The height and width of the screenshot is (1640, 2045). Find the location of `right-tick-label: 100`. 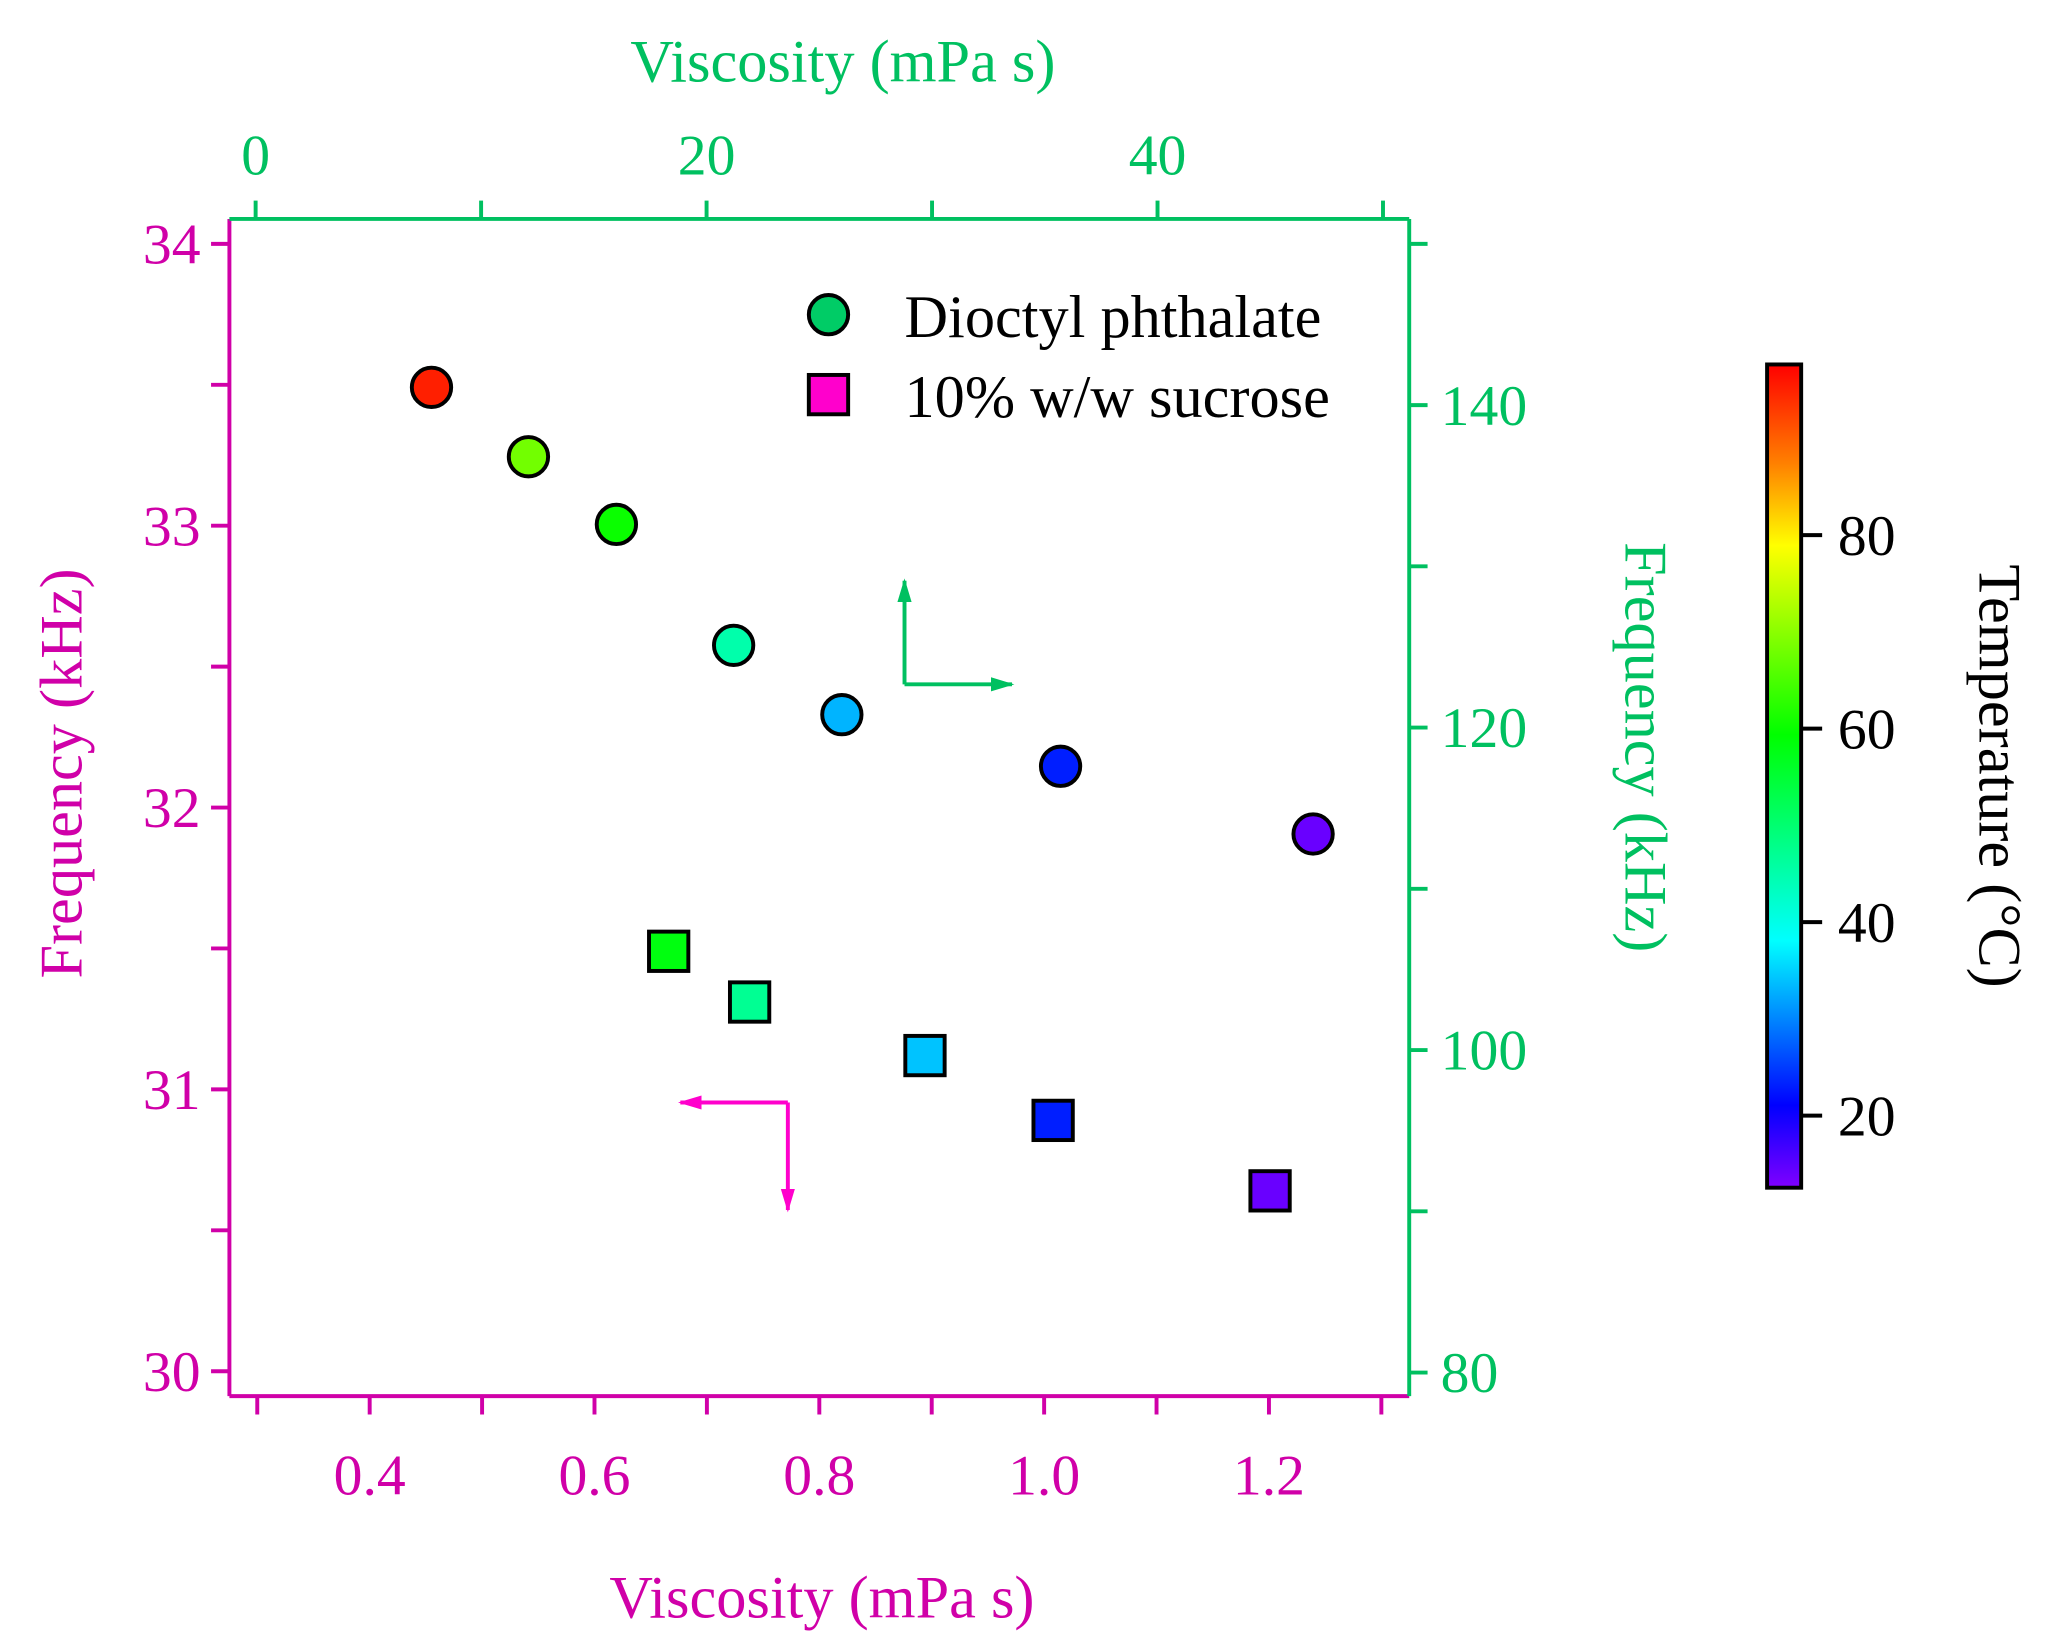

right-tick-label: 100 is located at coordinates (1484, 1051).